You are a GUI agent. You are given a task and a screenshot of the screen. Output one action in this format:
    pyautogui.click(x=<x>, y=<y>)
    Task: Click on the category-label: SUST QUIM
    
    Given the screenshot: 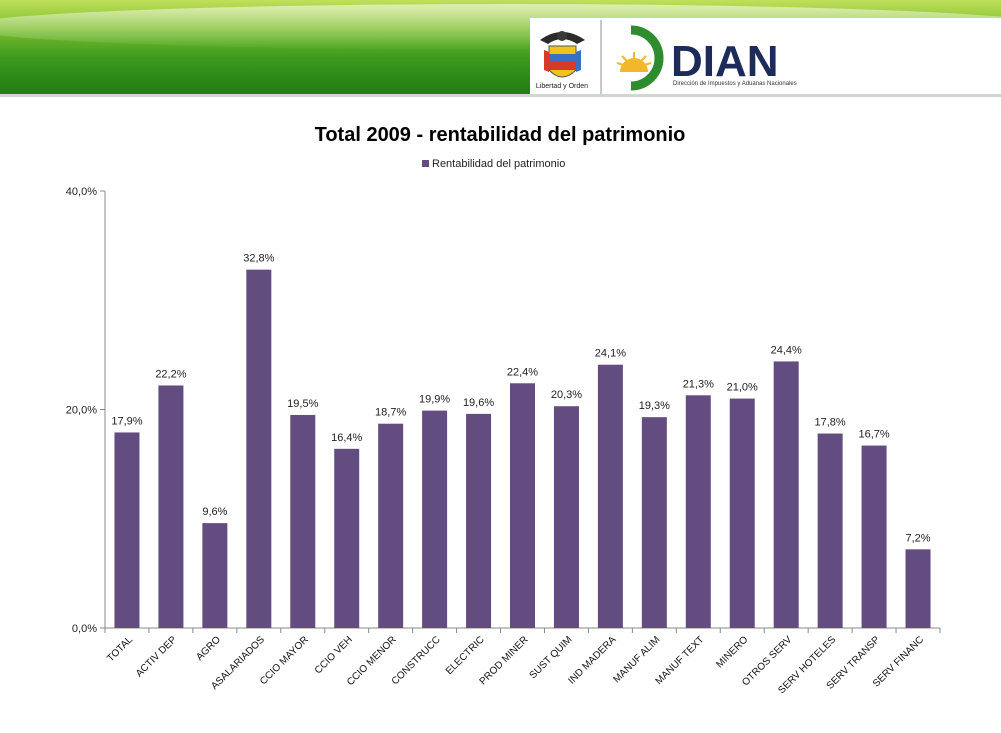 What is the action you would take?
    pyautogui.click(x=551, y=657)
    